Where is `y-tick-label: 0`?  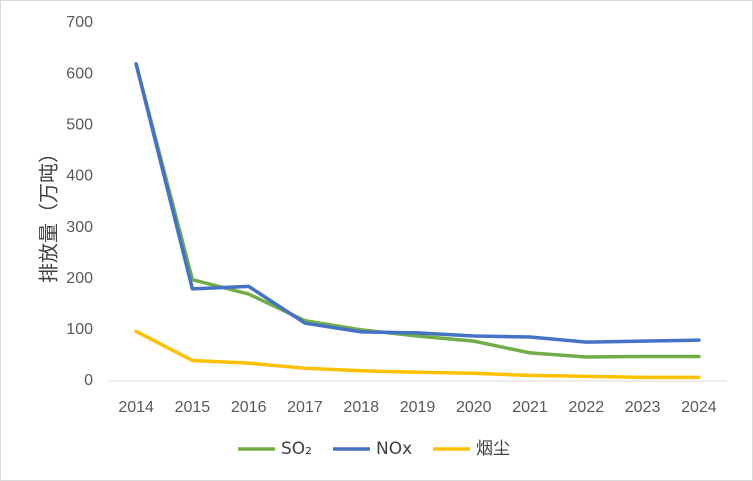 y-tick-label: 0 is located at coordinates (88, 380).